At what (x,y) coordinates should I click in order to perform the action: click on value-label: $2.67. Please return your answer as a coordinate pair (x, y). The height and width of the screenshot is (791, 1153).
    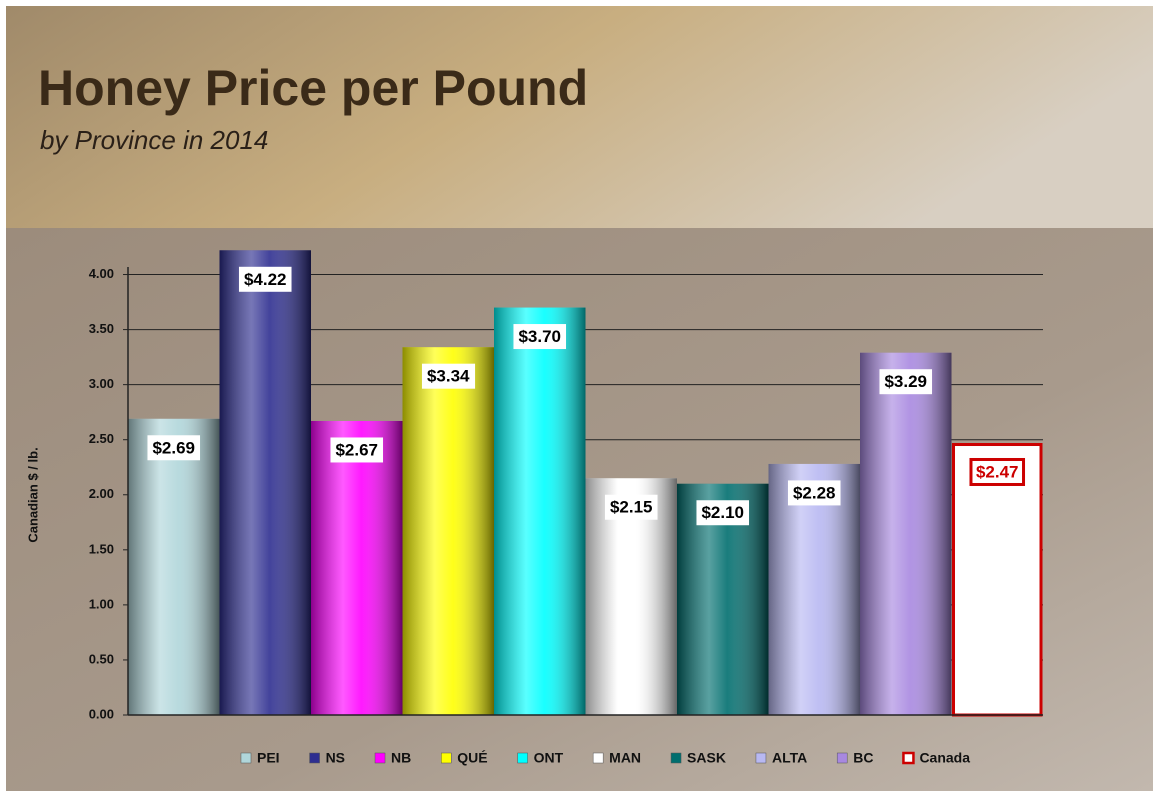
    Looking at the image, I should click on (356, 449).